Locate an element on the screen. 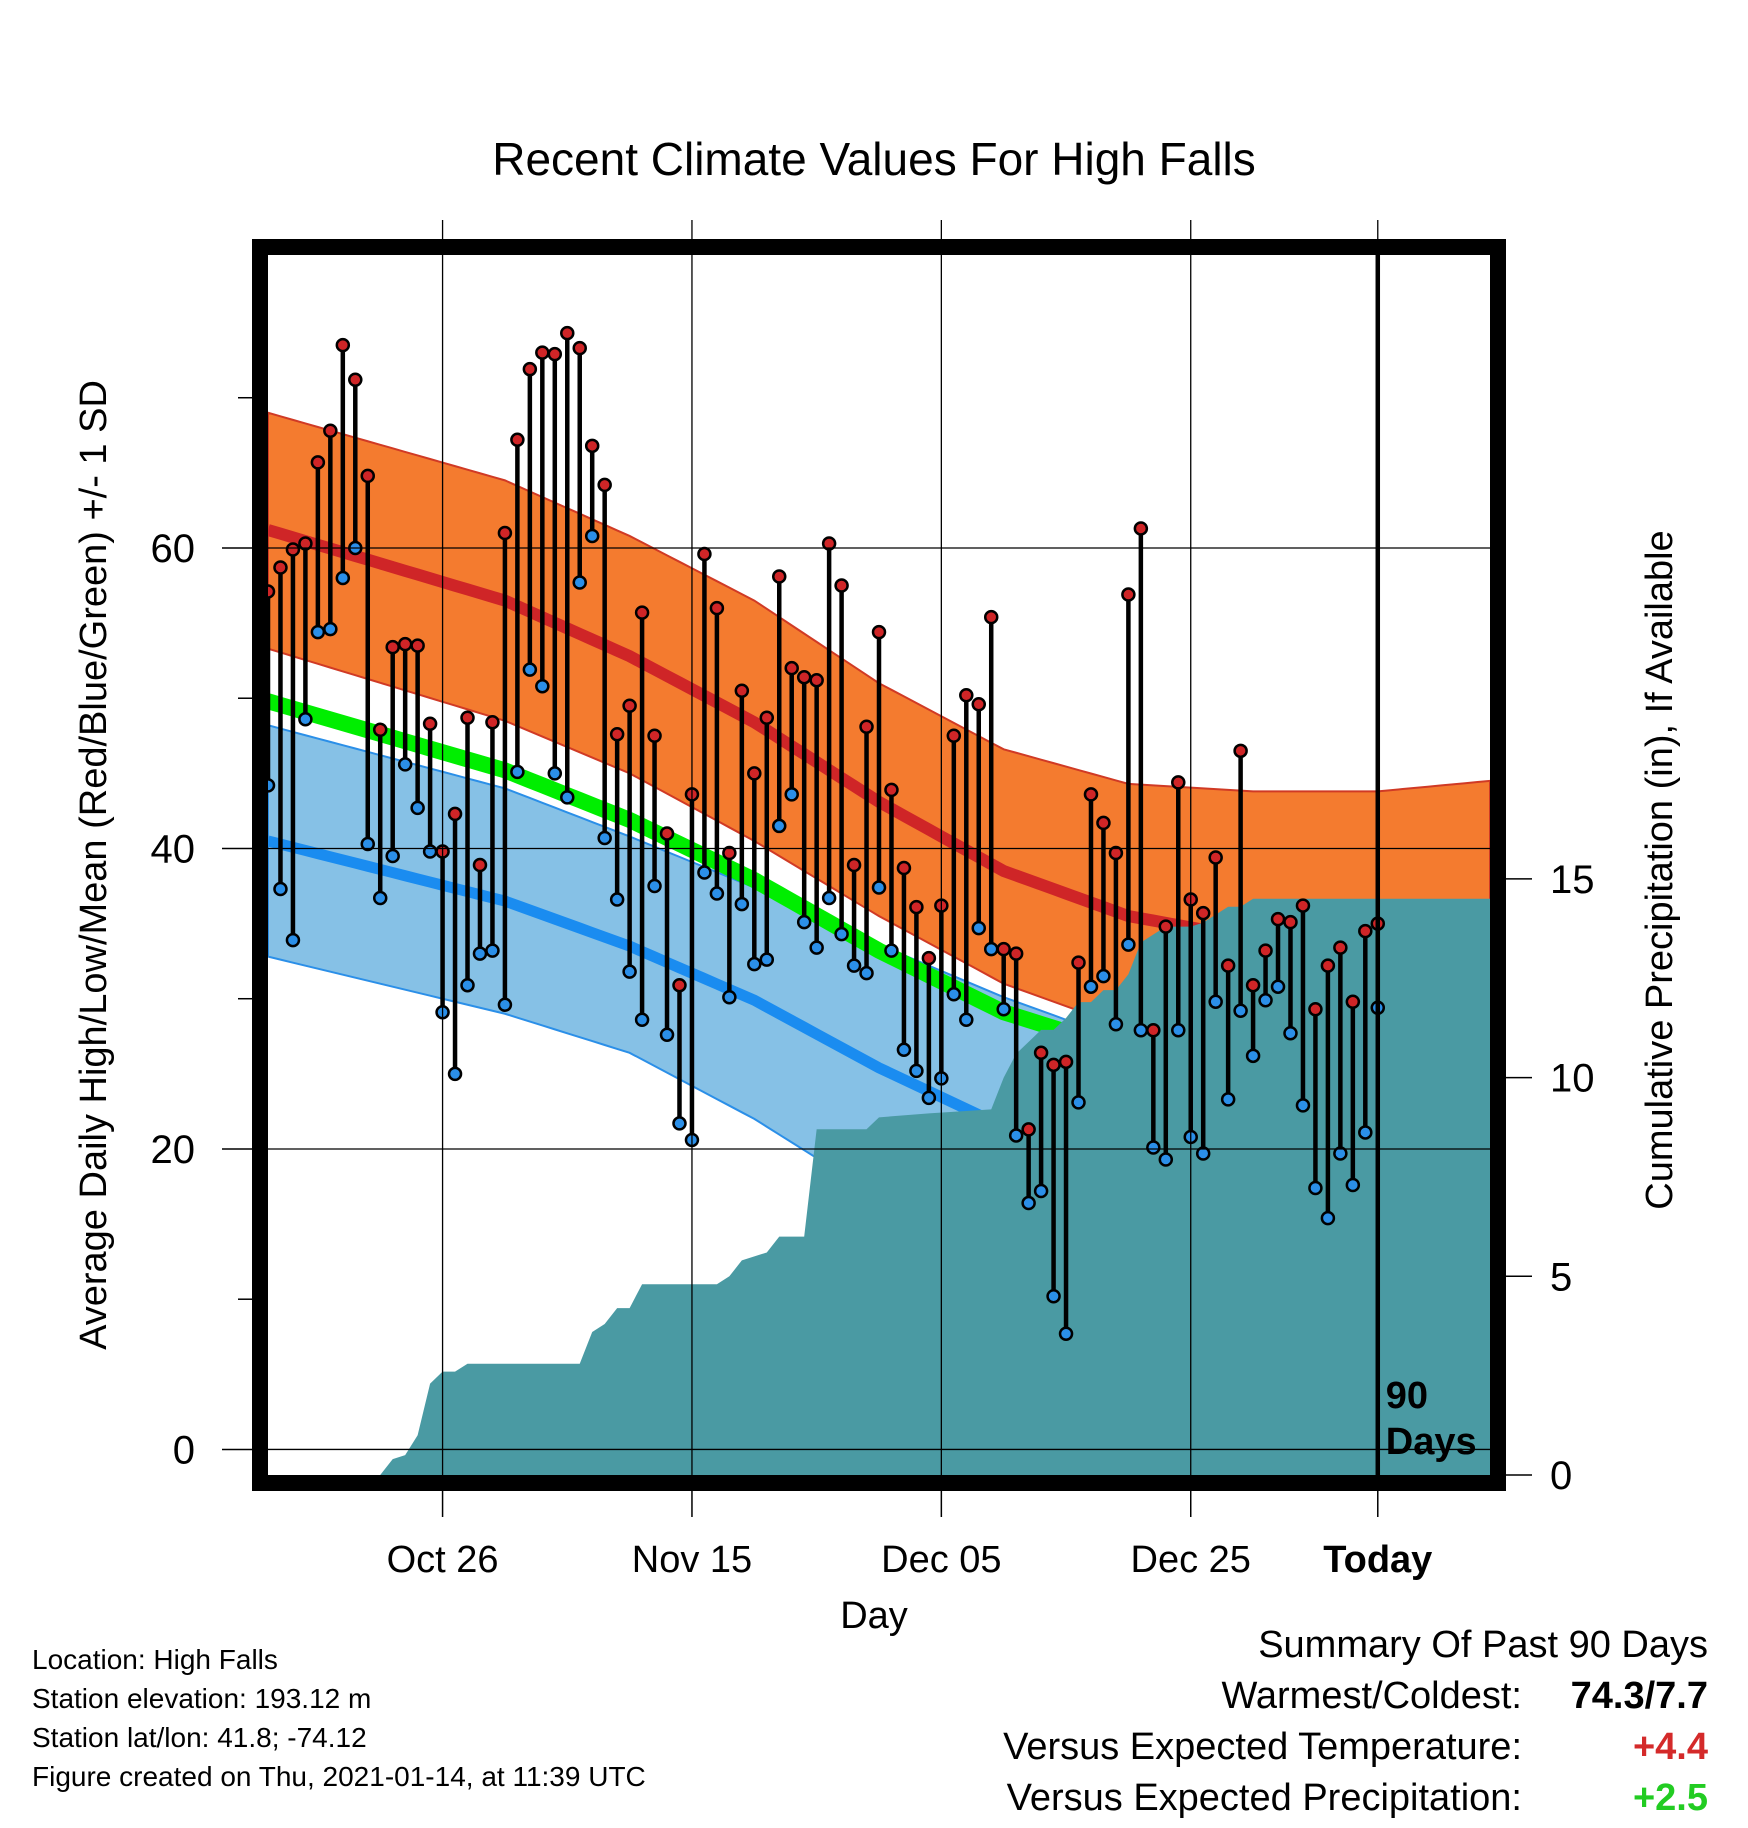  precip-row: Versus Expected Precipitation: +2.5 is located at coordinates (1258, 1798).